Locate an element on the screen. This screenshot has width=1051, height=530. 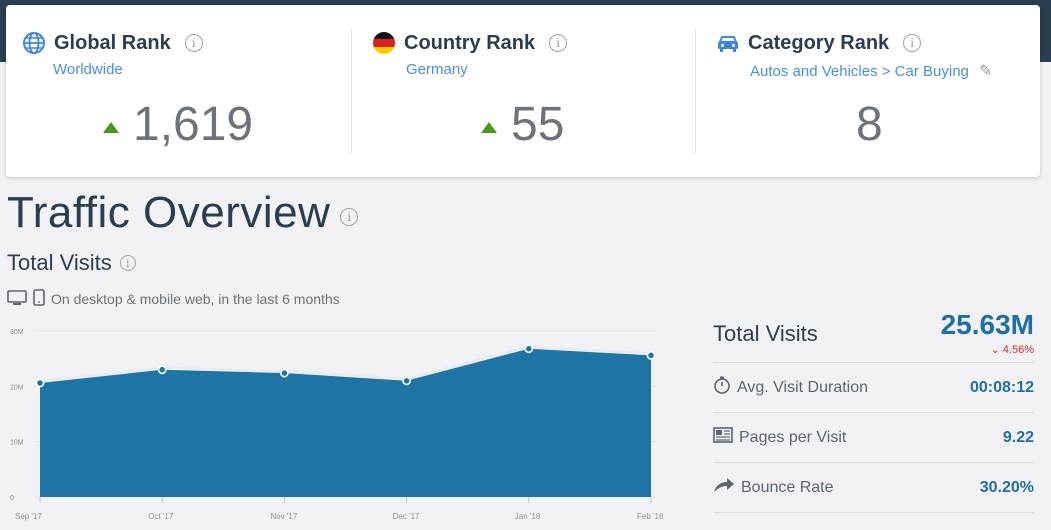
metric-pages-label-wrap: Pages per Visit is located at coordinates (779, 437).